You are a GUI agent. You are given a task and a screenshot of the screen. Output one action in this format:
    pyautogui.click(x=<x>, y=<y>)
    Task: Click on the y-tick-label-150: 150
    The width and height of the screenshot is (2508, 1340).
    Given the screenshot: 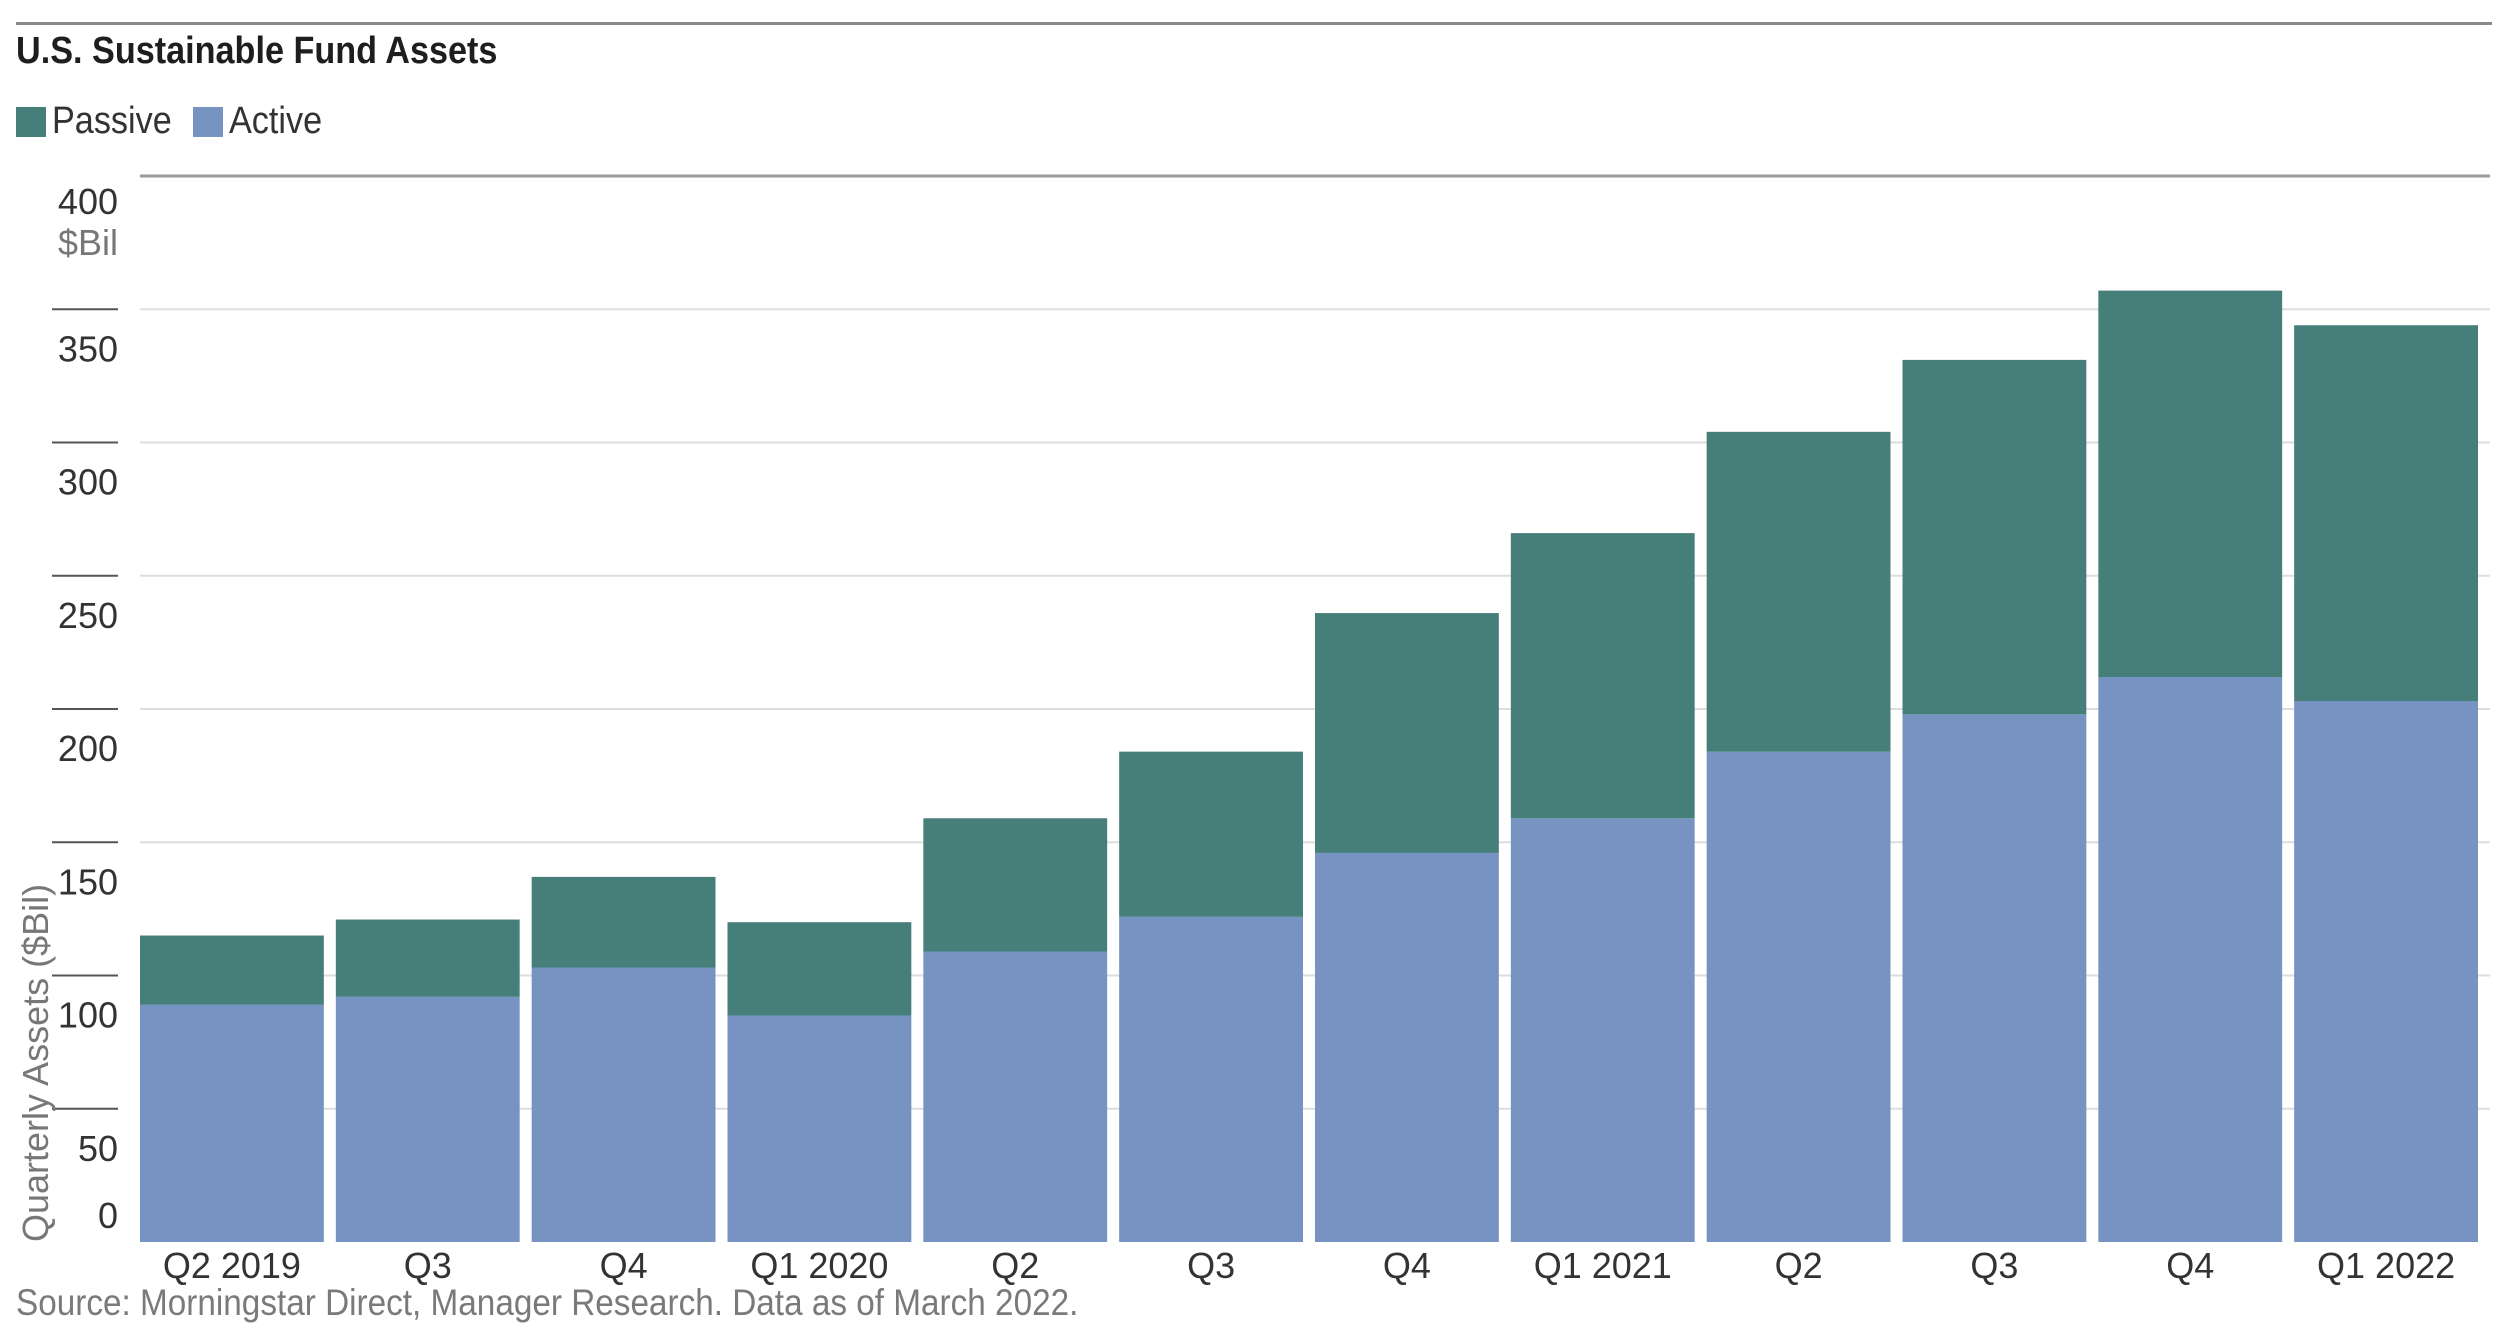 What is the action you would take?
    pyautogui.click(x=88, y=881)
    